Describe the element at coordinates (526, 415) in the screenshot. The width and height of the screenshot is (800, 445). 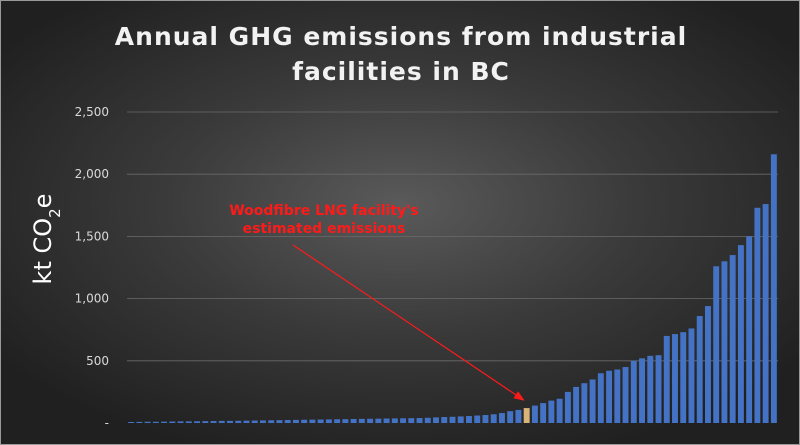
I see `highlighted-bar` at that location.